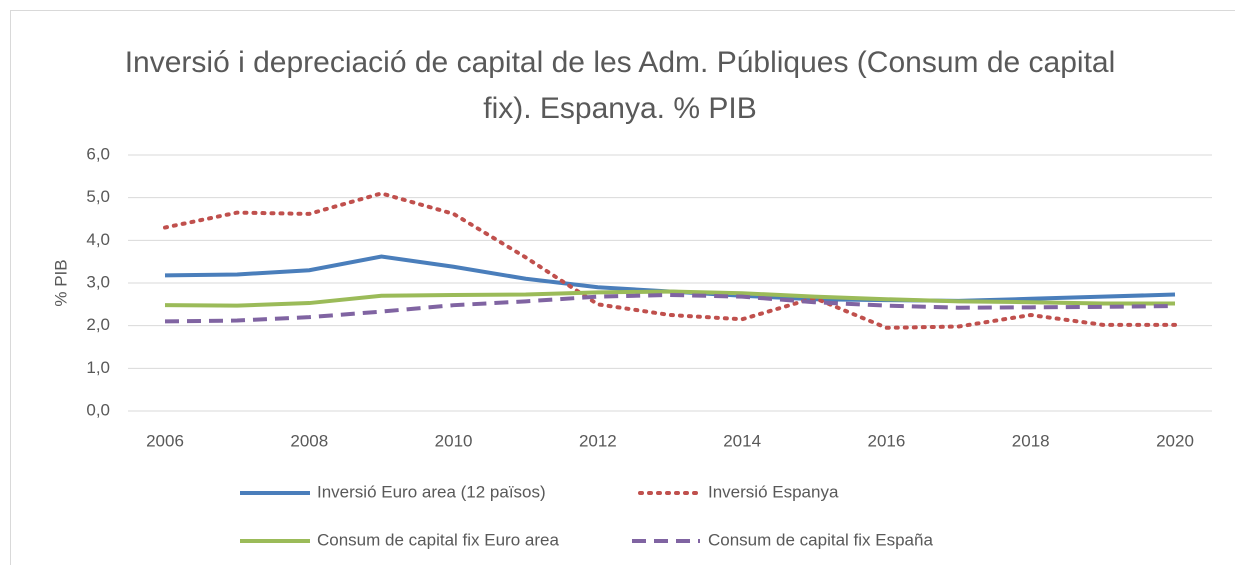  What do you see at coordinates (742, 440) in the screenshot?
I see `x-tick-label: 2014` at bounding box center [742, 440].